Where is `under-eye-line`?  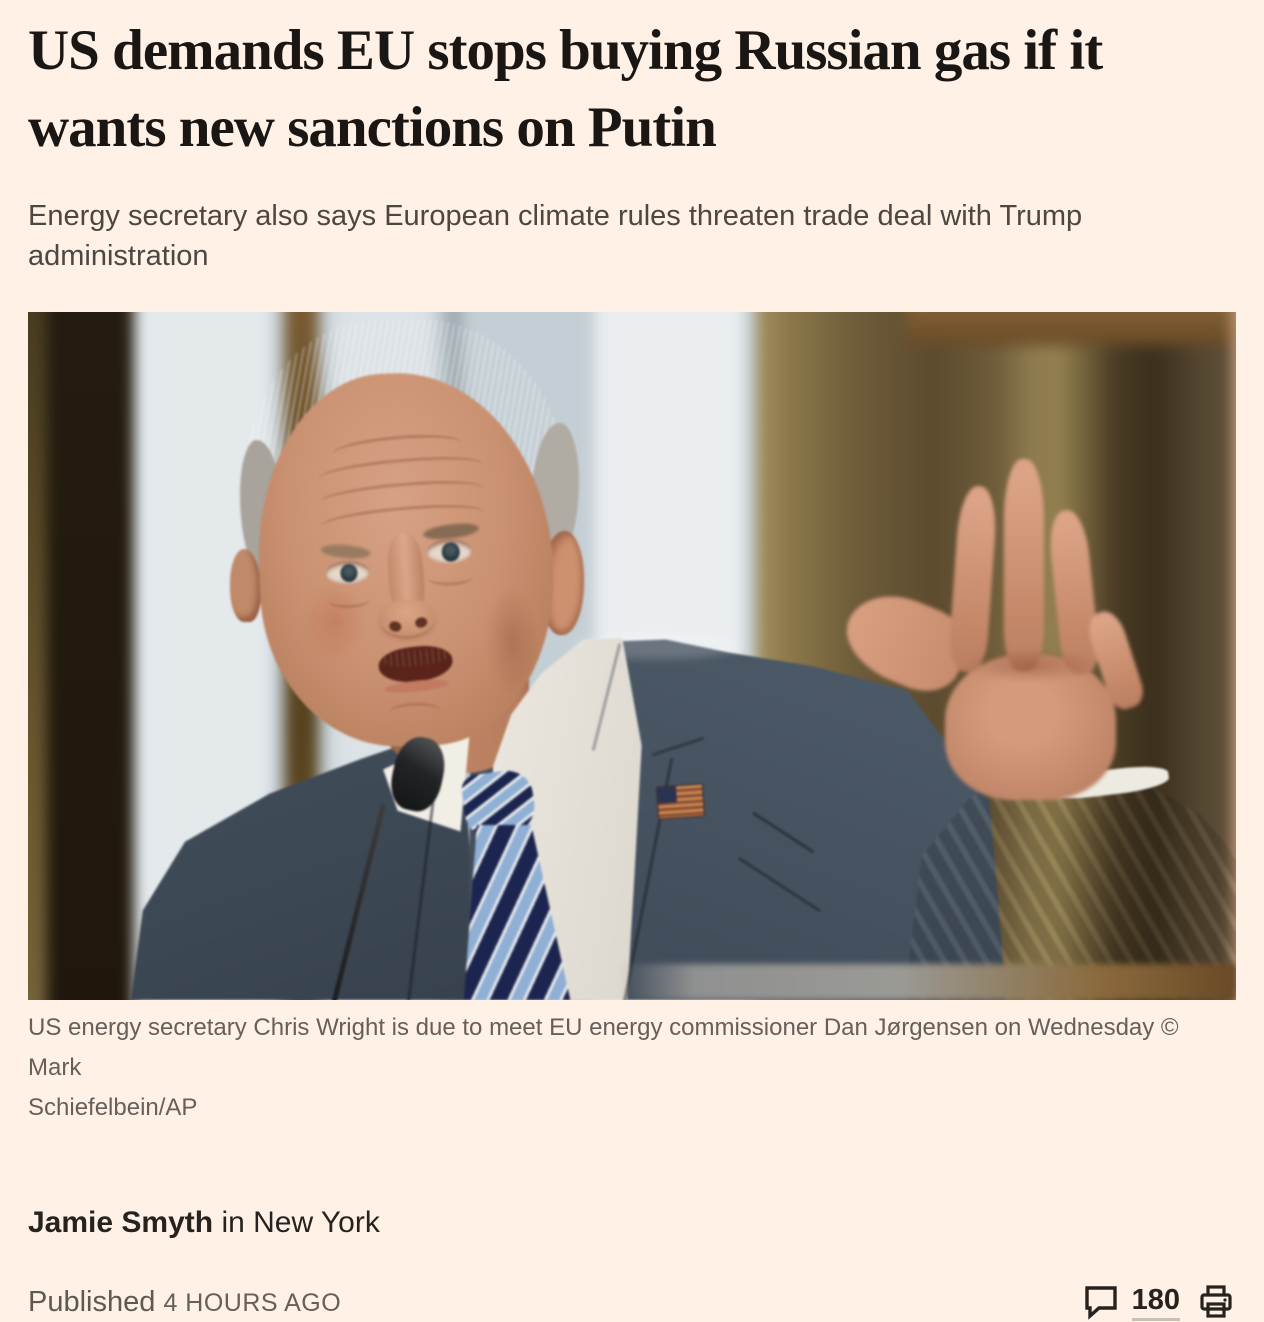
under-eye-line is located at coordinates (451, 578).